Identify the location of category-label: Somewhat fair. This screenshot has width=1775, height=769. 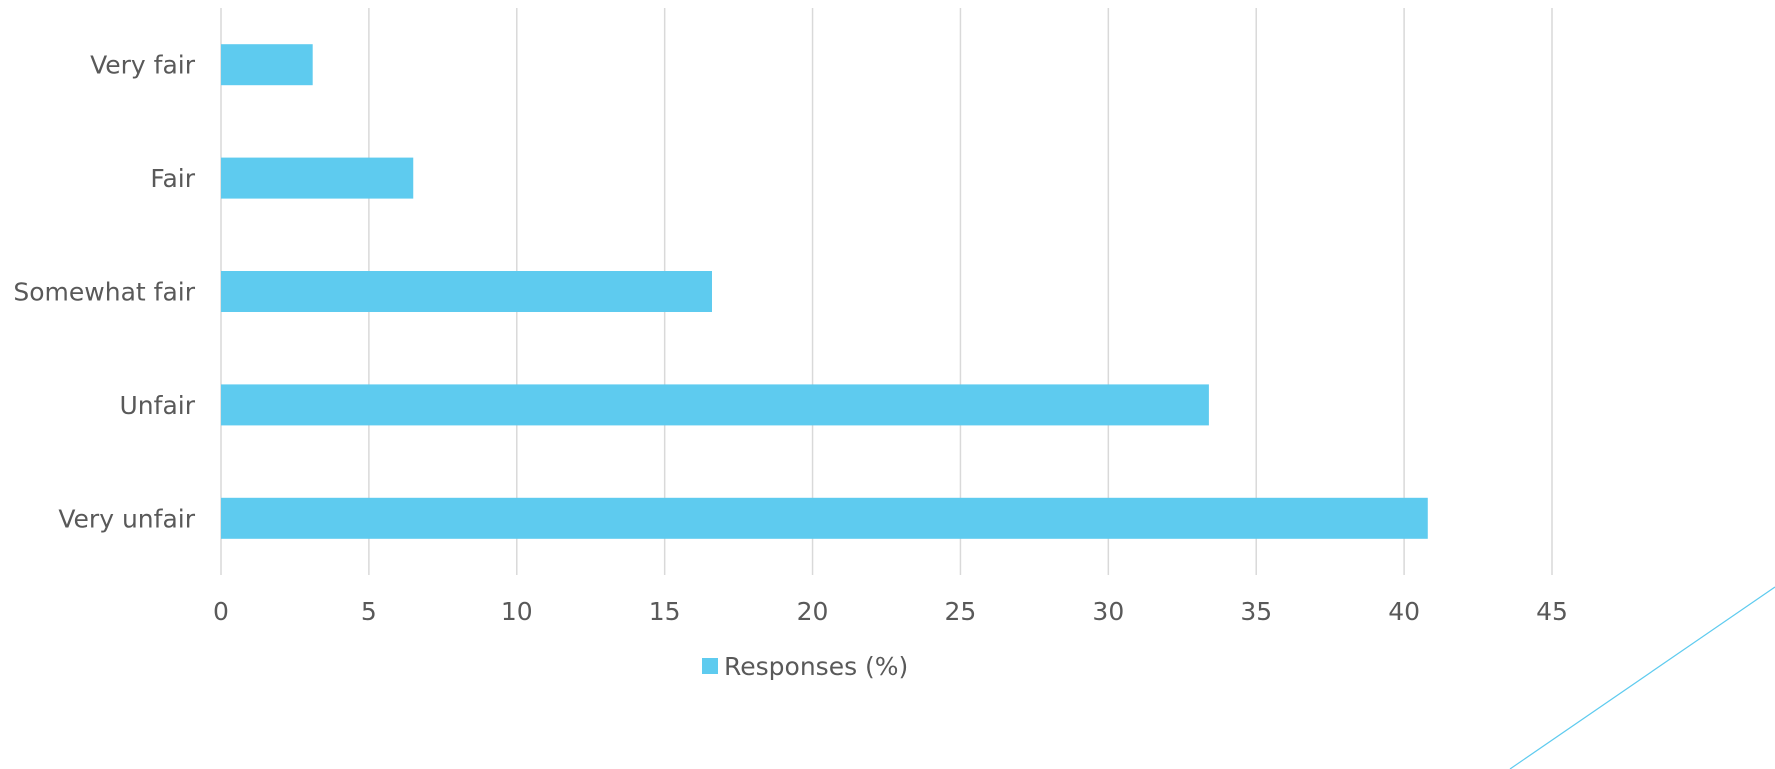
(104, 292).